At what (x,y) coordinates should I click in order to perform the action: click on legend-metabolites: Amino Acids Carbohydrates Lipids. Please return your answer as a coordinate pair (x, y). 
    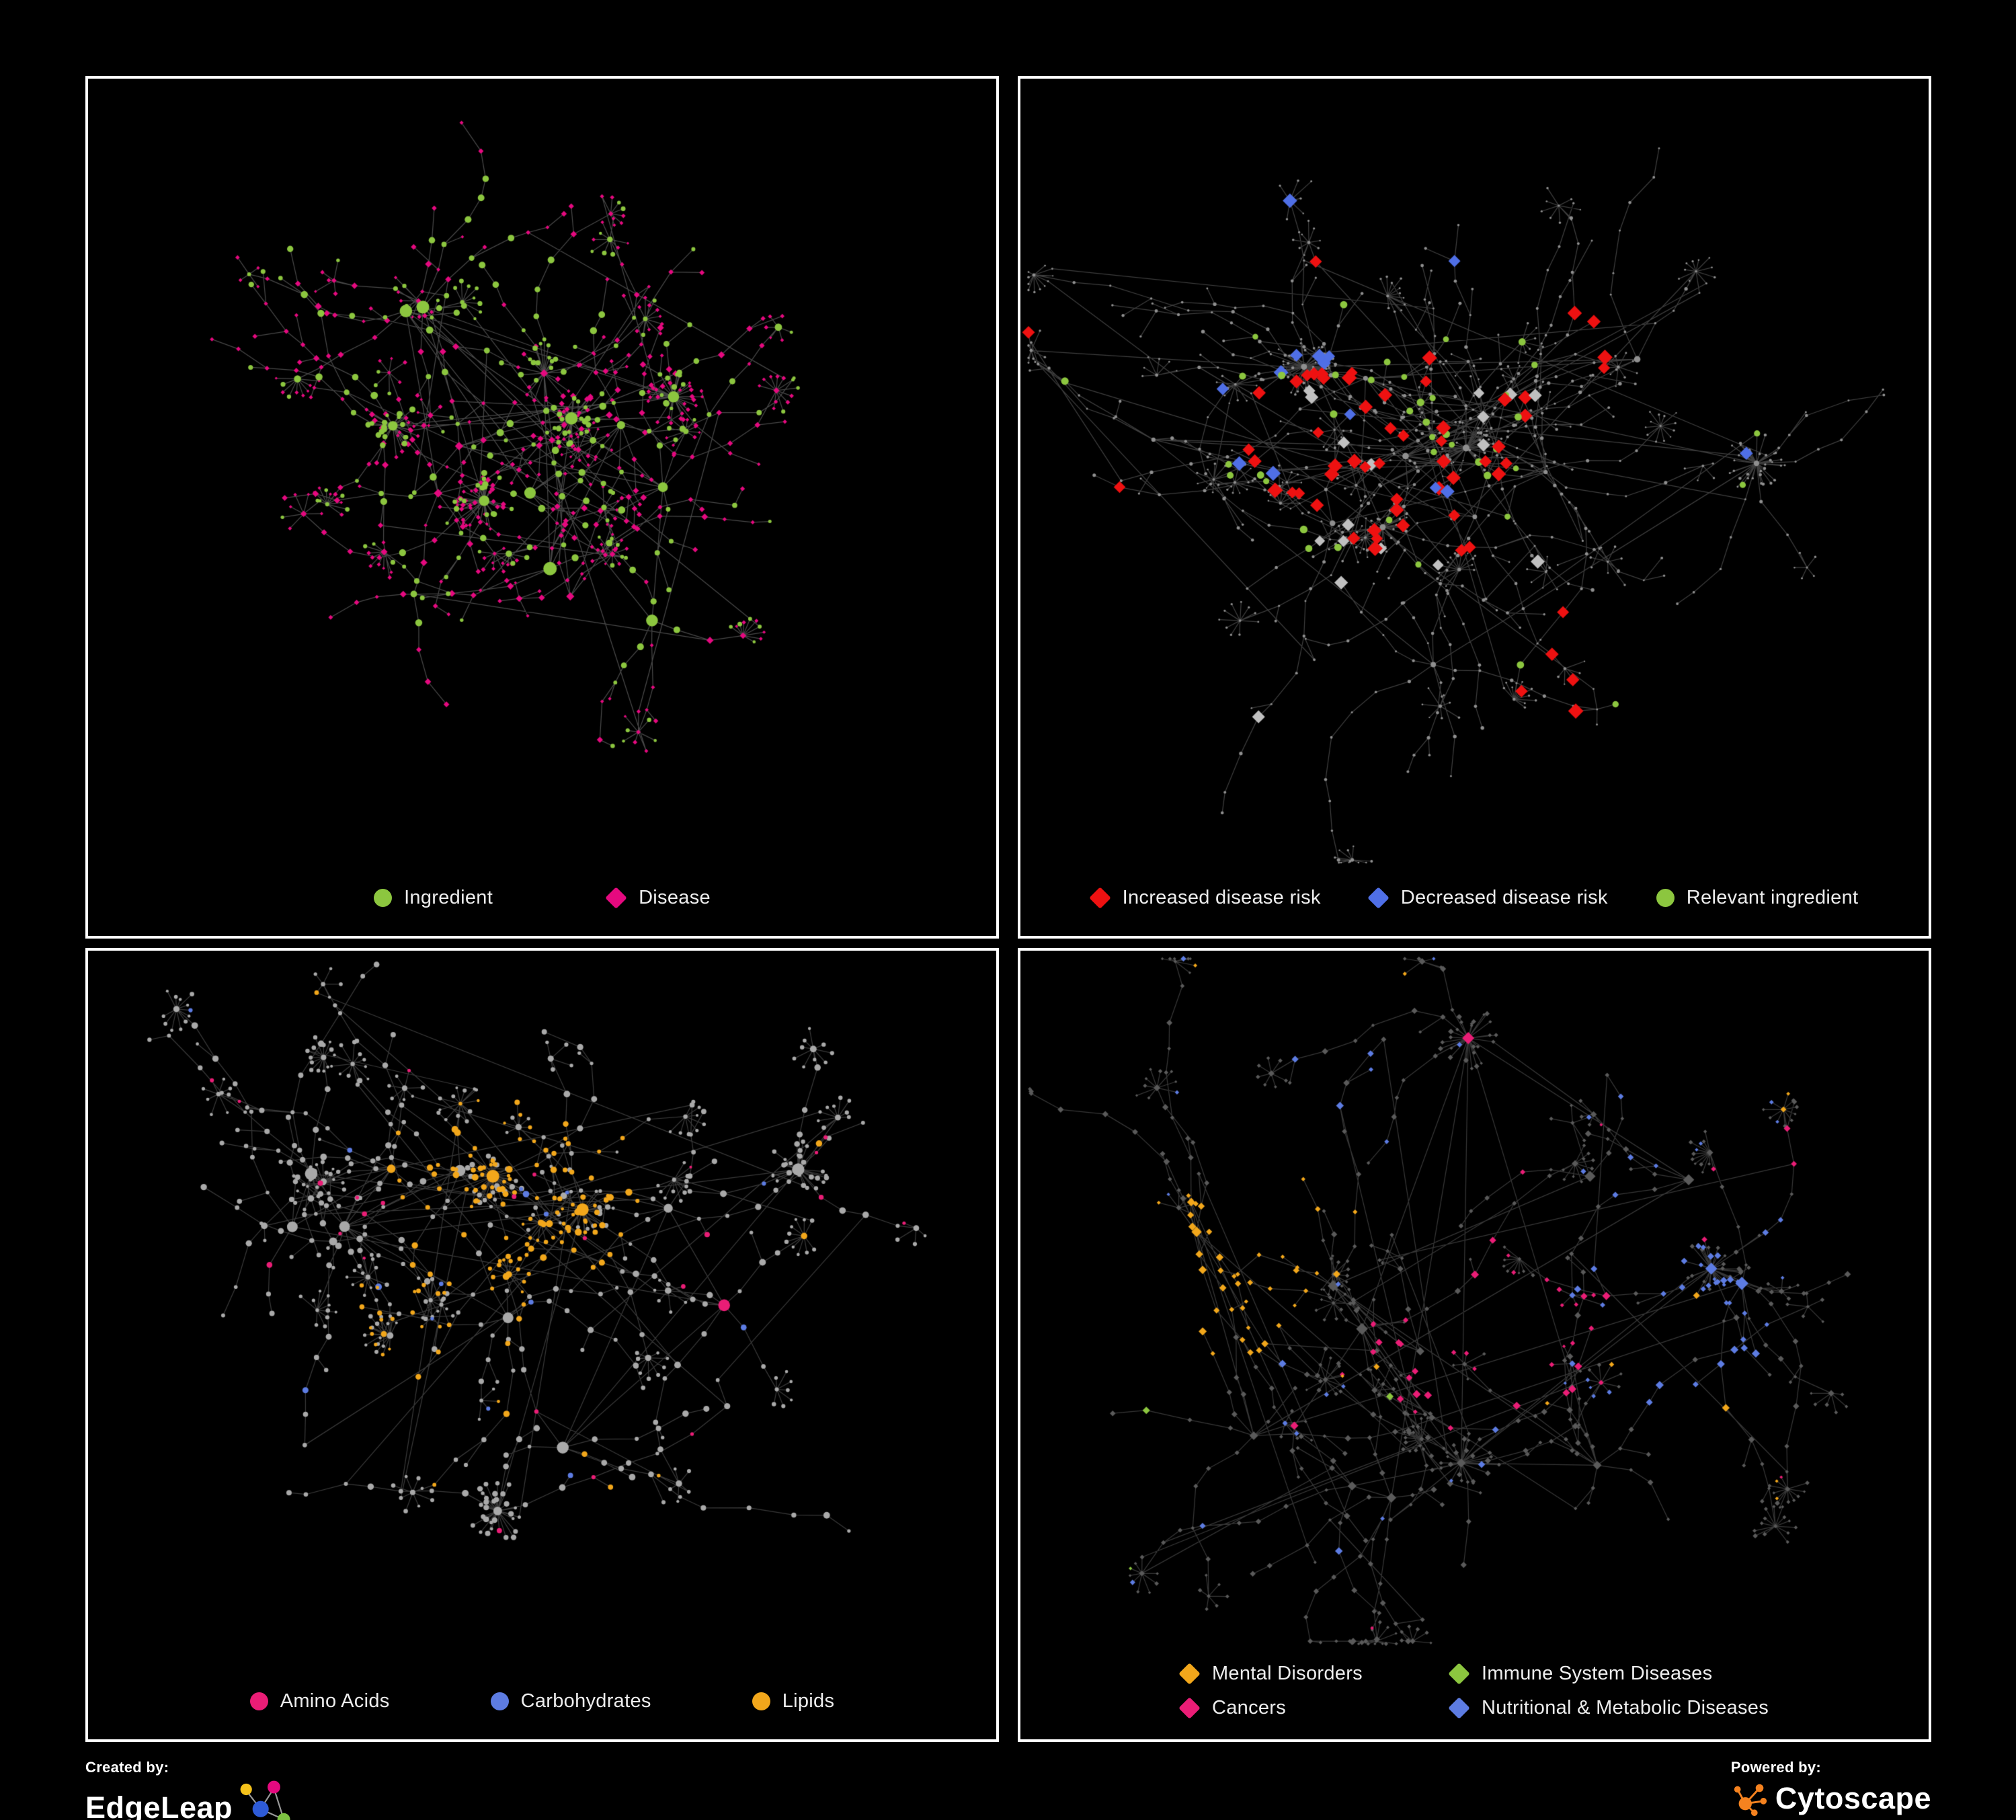
    Looking at the image, I should click on (542, 1706).